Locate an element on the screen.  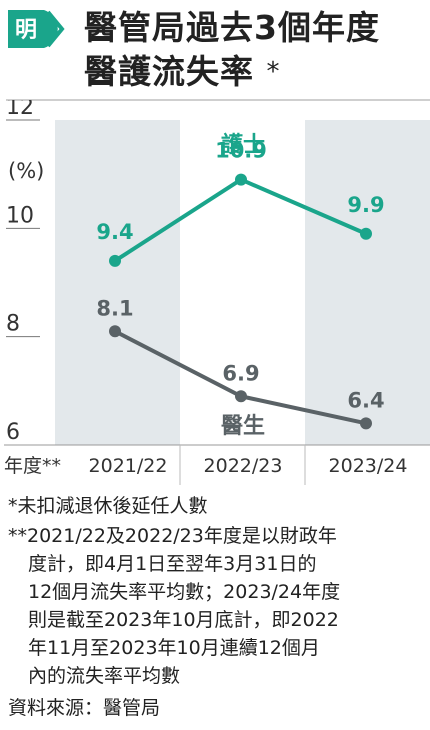
footnote-2-line: 內的流失率平均數 is located at coordinates (104, 676).